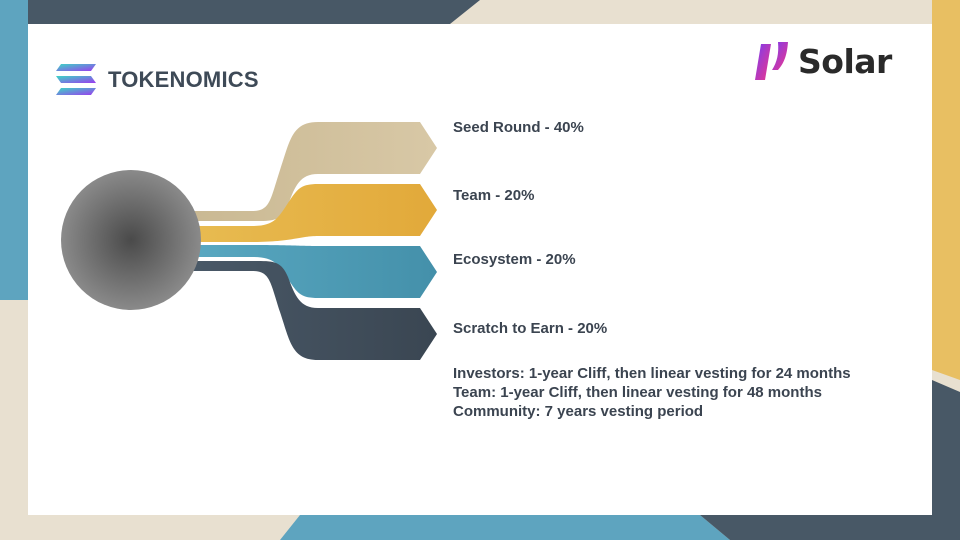  I want to click on allocation-label-scratch-to-earn: Scratch to Earn - 20%, so click(530, 328).